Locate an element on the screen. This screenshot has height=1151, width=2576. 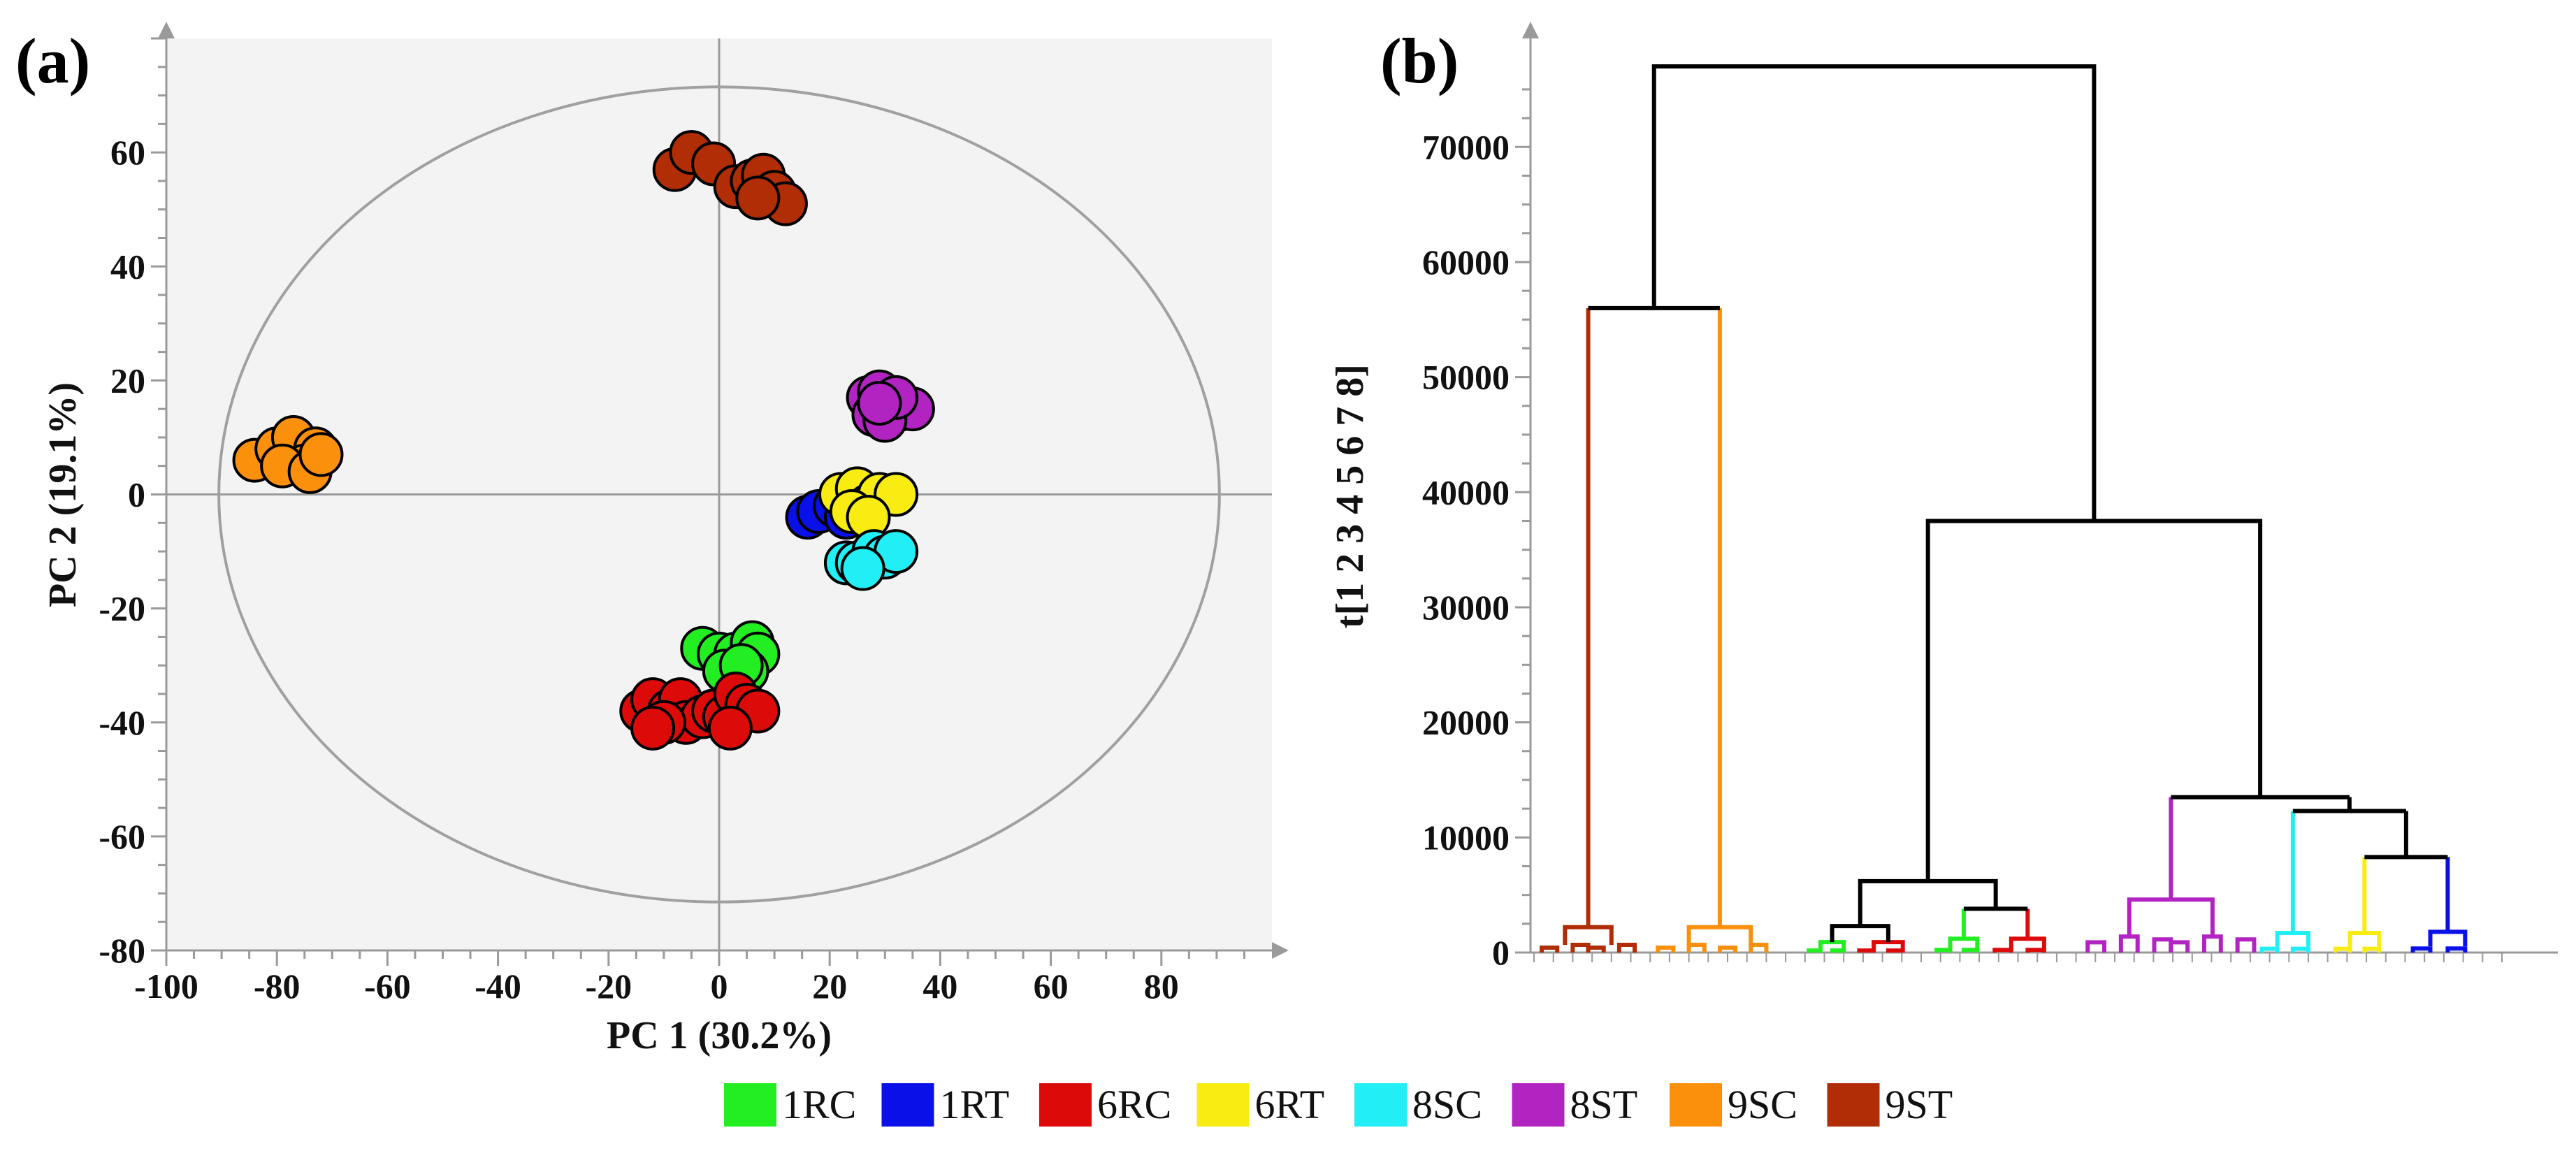
pca-point-9SC is located at coordinates (321, 454).